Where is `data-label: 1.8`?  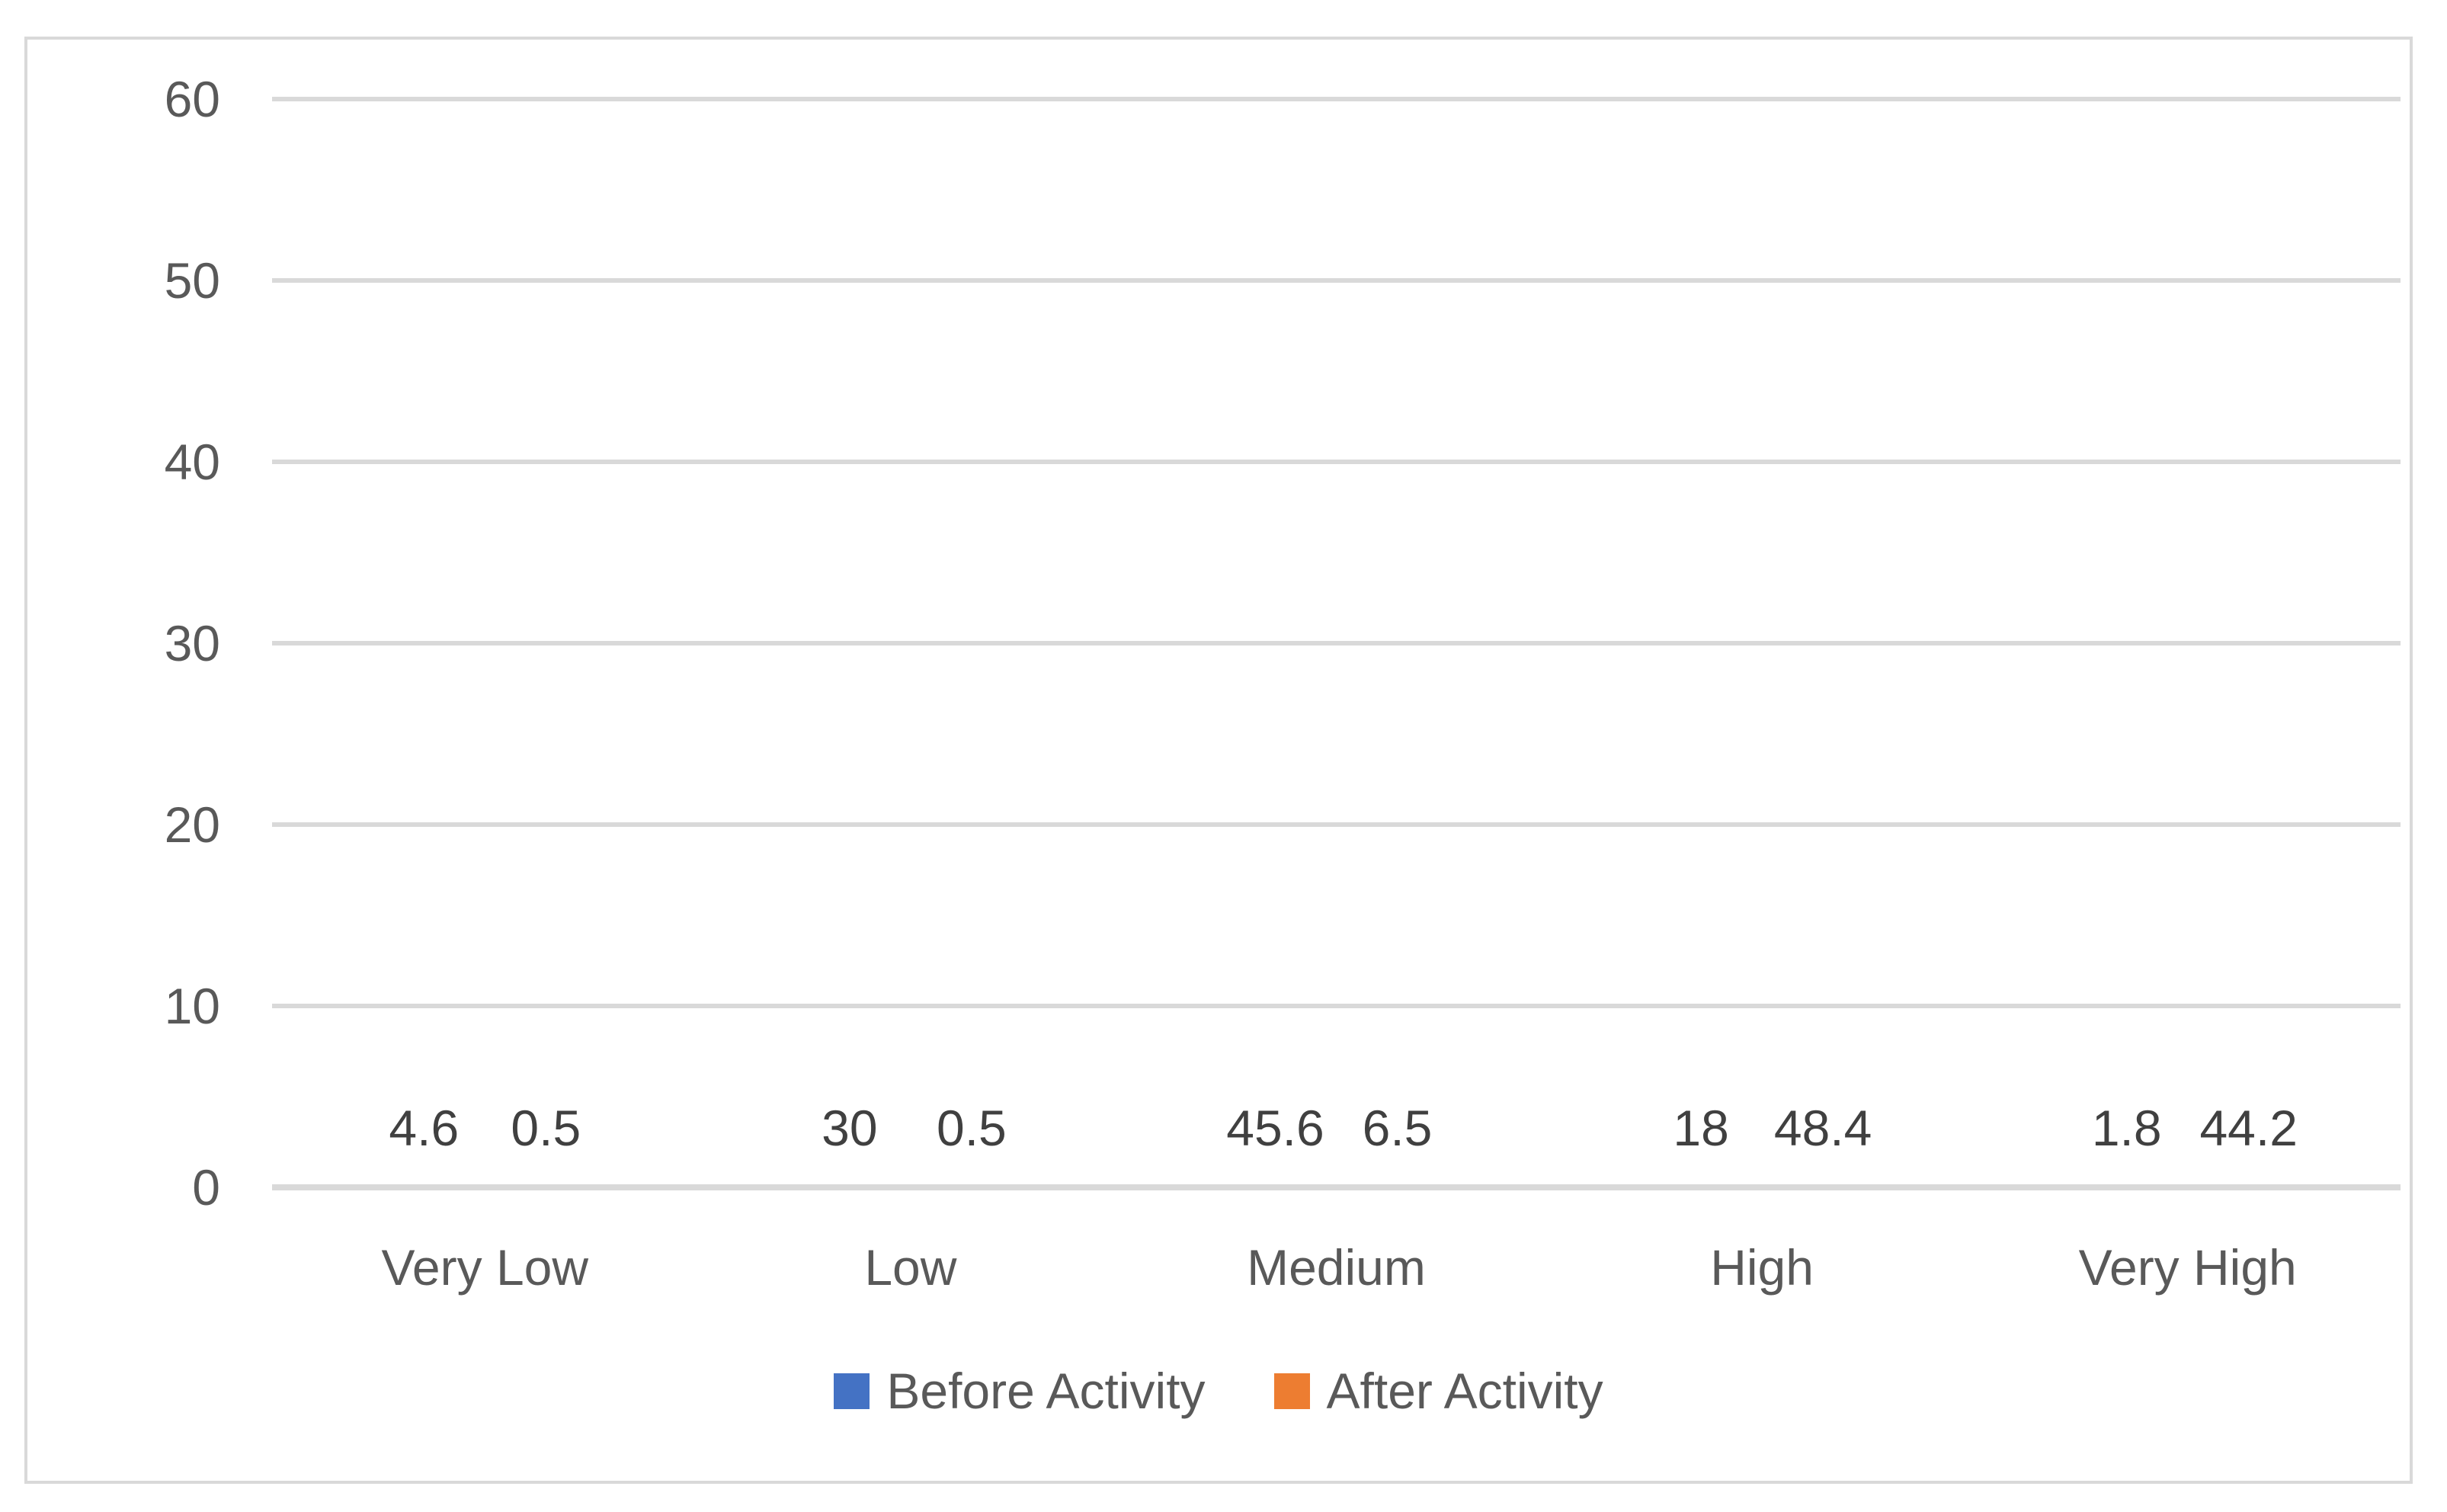 data-label: 1.8 is located at coordinates (2126, 1128).